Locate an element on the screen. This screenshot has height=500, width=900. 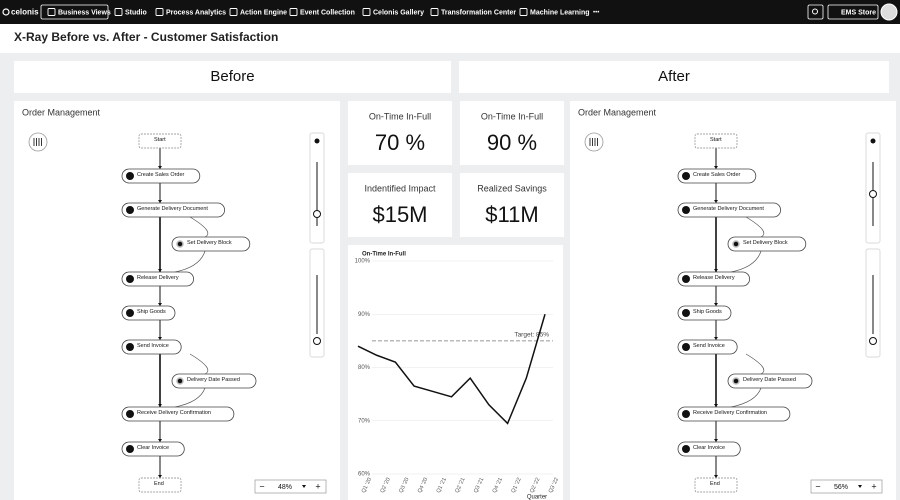
section-header is located at coordinates (674, 77).